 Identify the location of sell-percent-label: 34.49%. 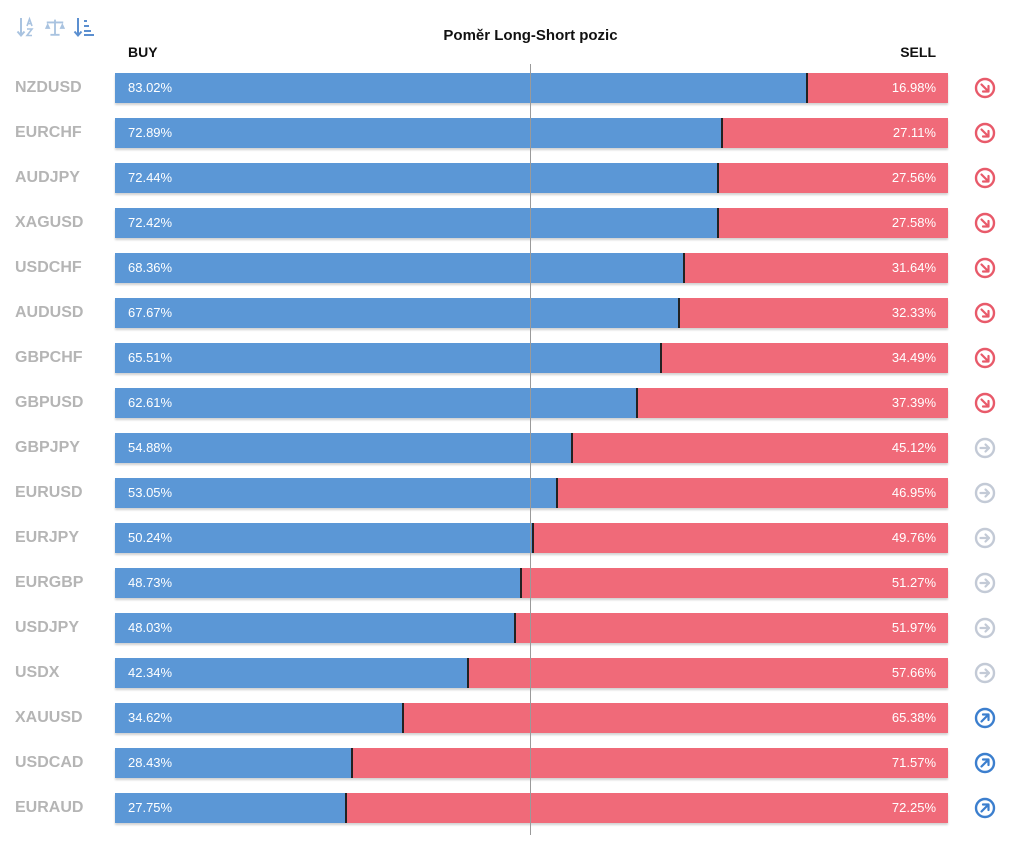
(913, 357).